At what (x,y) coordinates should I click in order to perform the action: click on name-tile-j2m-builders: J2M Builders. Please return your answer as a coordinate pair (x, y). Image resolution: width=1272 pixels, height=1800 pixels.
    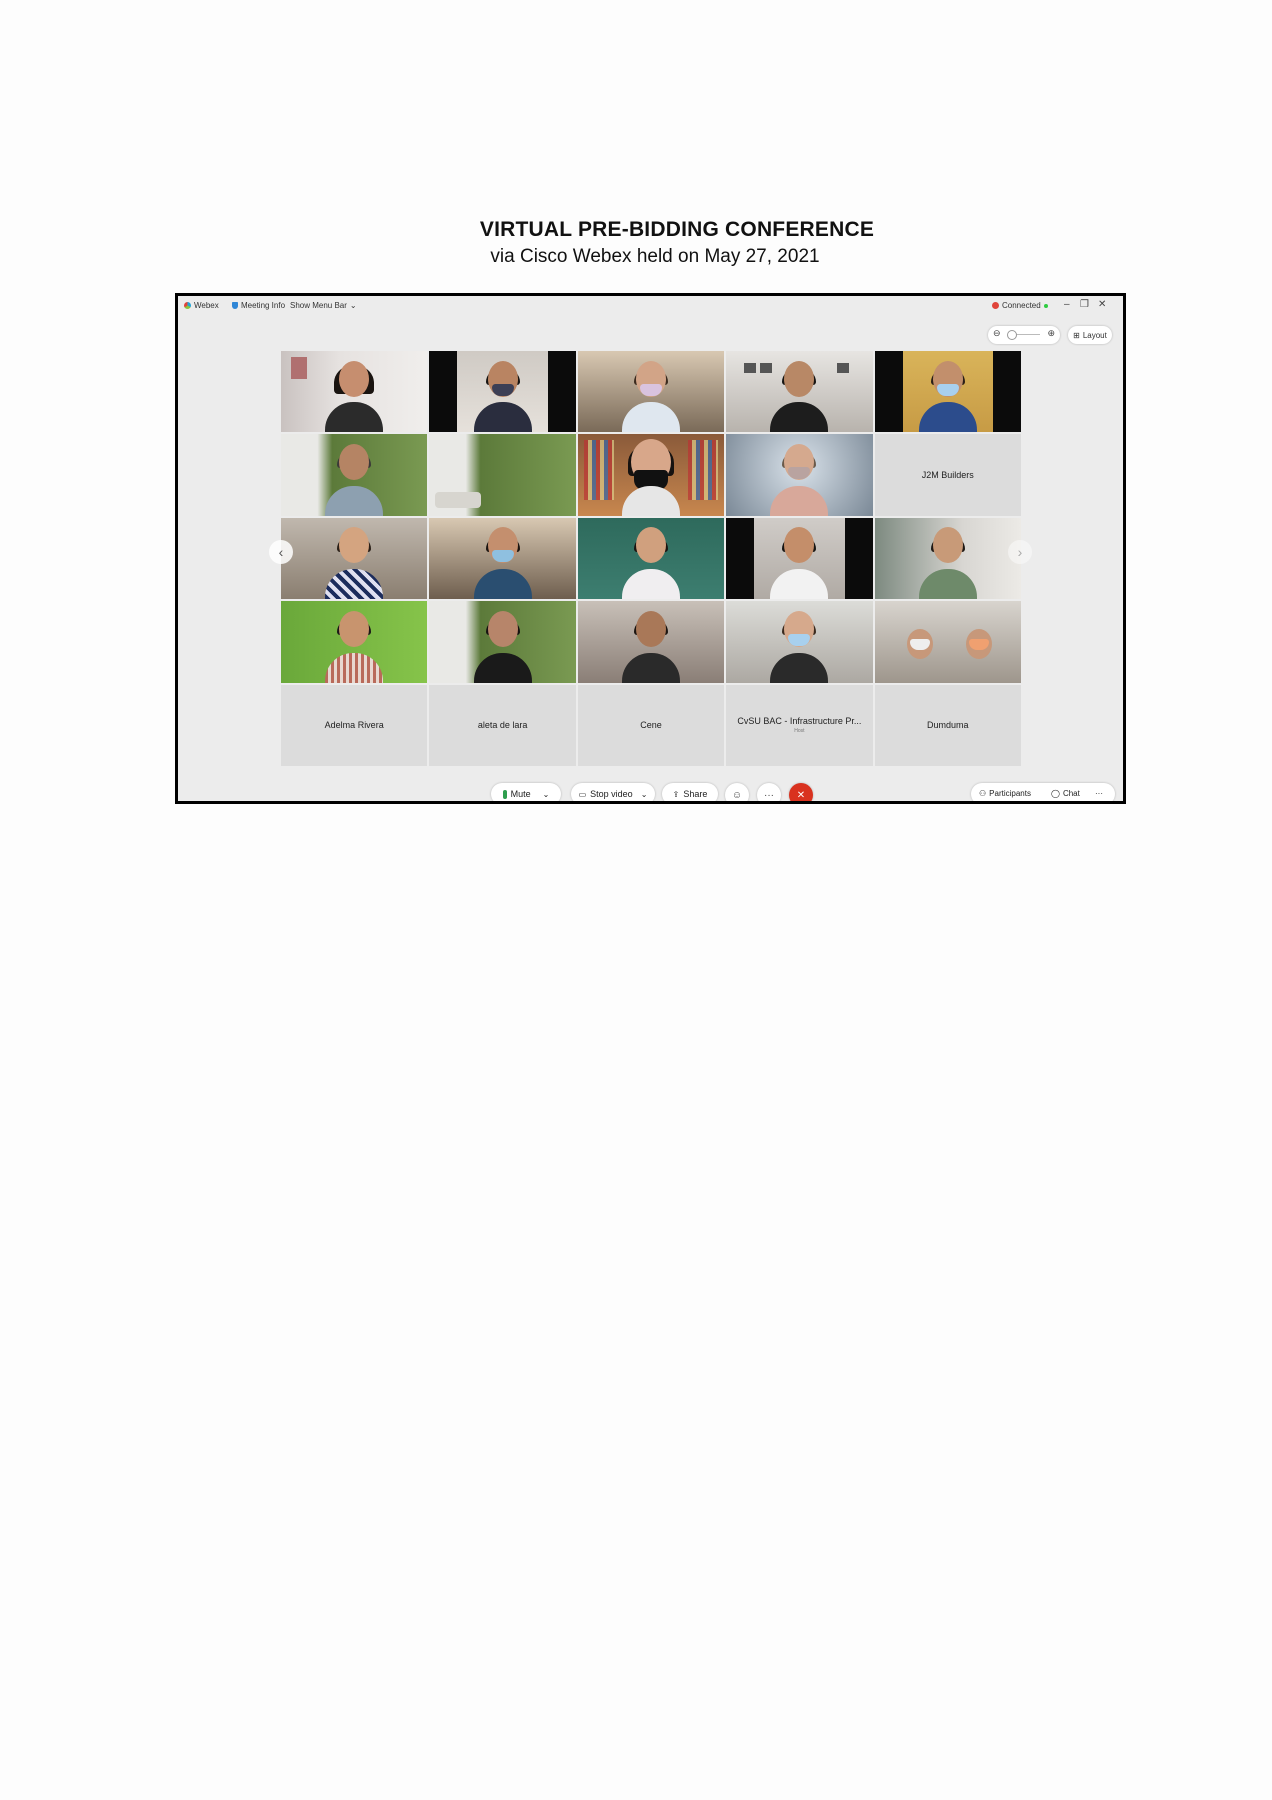
    Looking at the image, I should click on (947, 475).